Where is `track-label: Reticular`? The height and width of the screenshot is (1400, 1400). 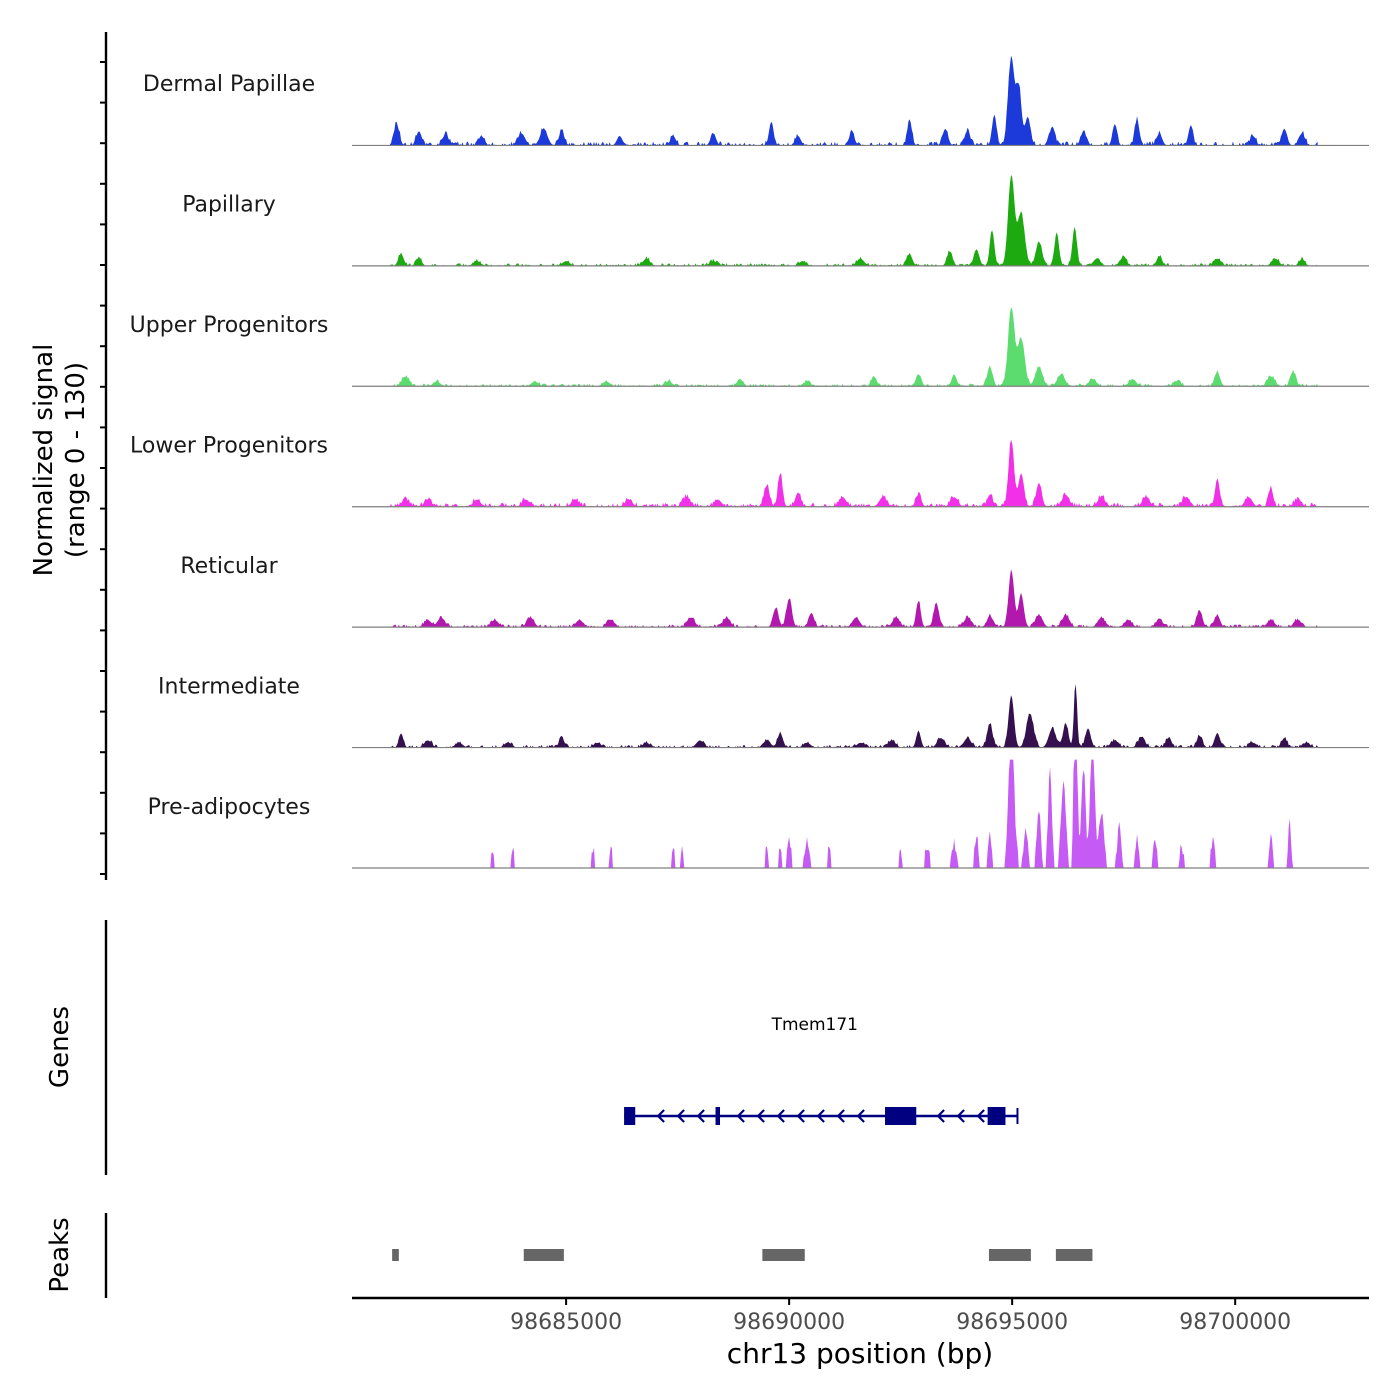 track-label: Reticular is located at coordinates (229, 566).